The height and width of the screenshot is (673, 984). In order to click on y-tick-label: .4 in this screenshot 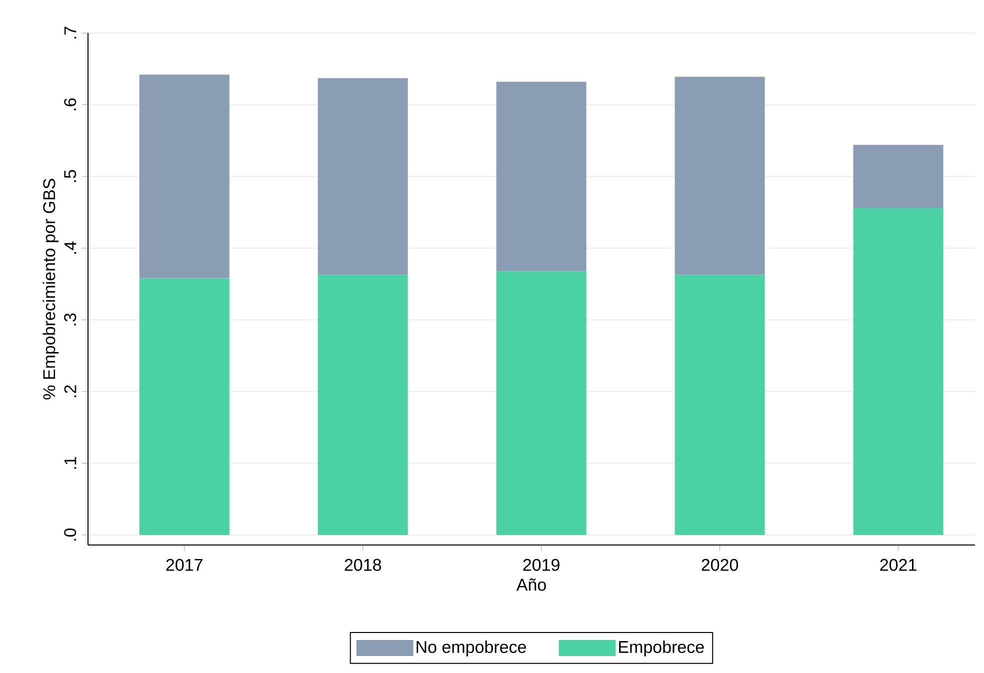, I will do `click(70, 248)`.